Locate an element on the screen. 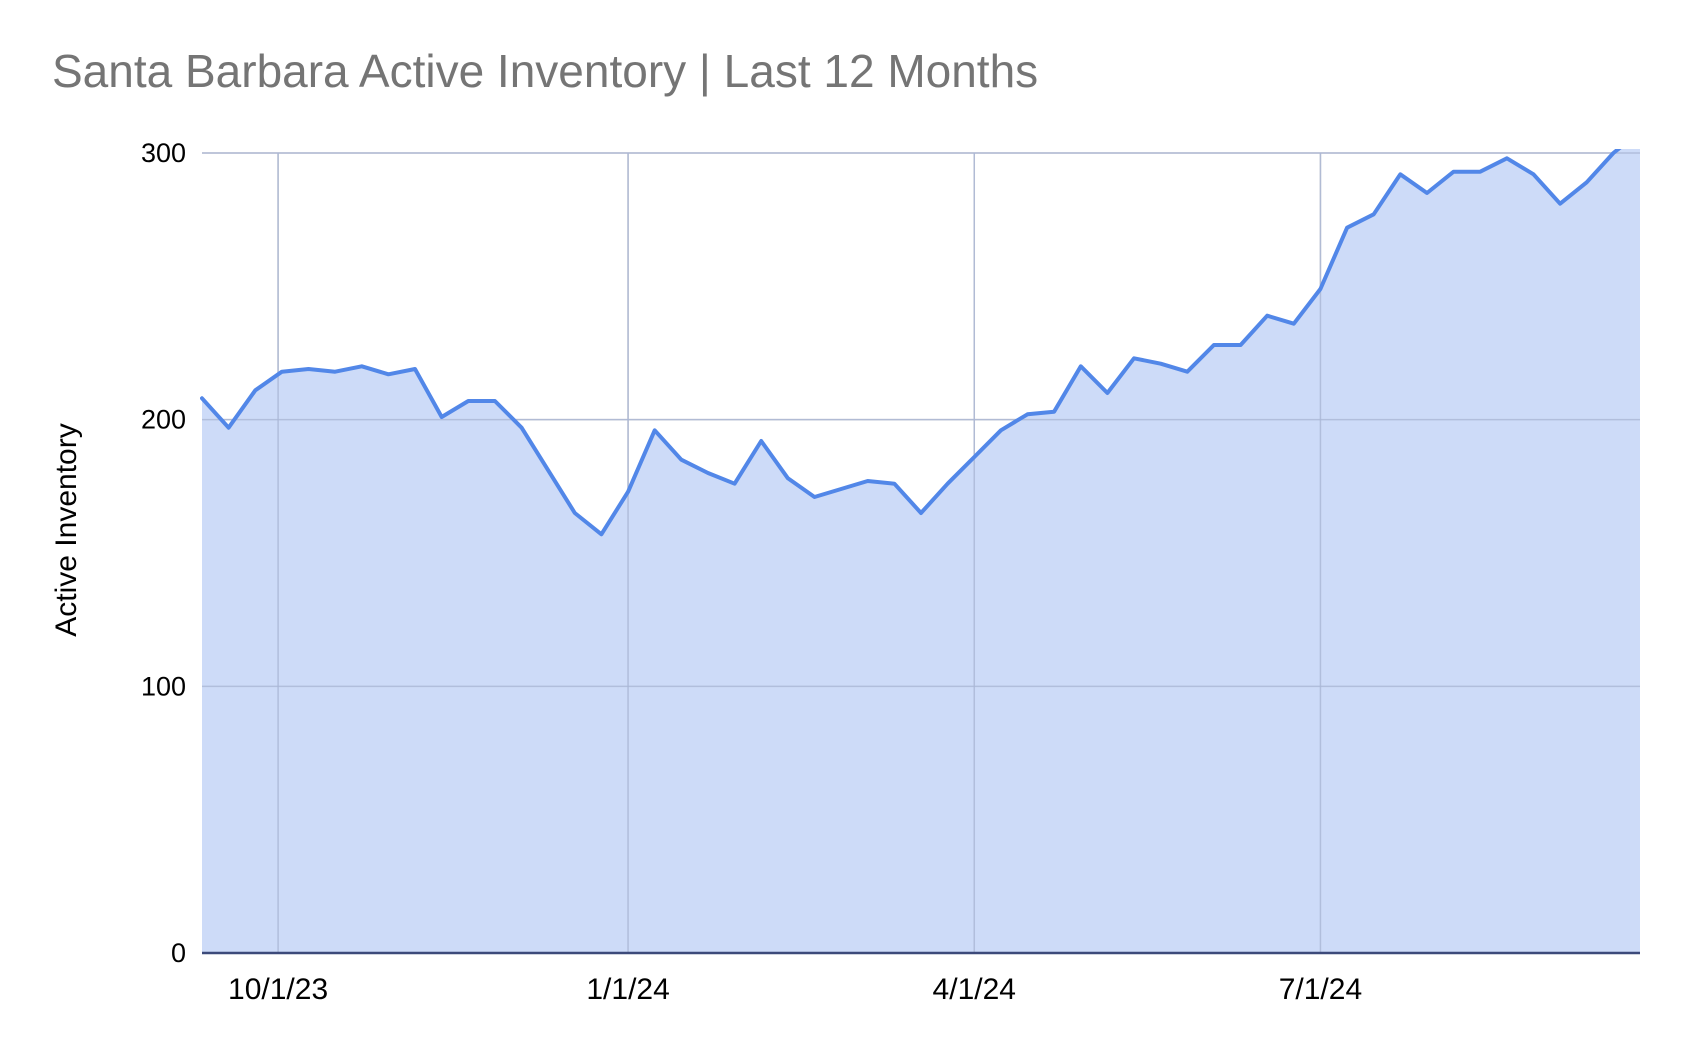  x-tick-label: 1/1/24 is located at coordinates (627, 989).